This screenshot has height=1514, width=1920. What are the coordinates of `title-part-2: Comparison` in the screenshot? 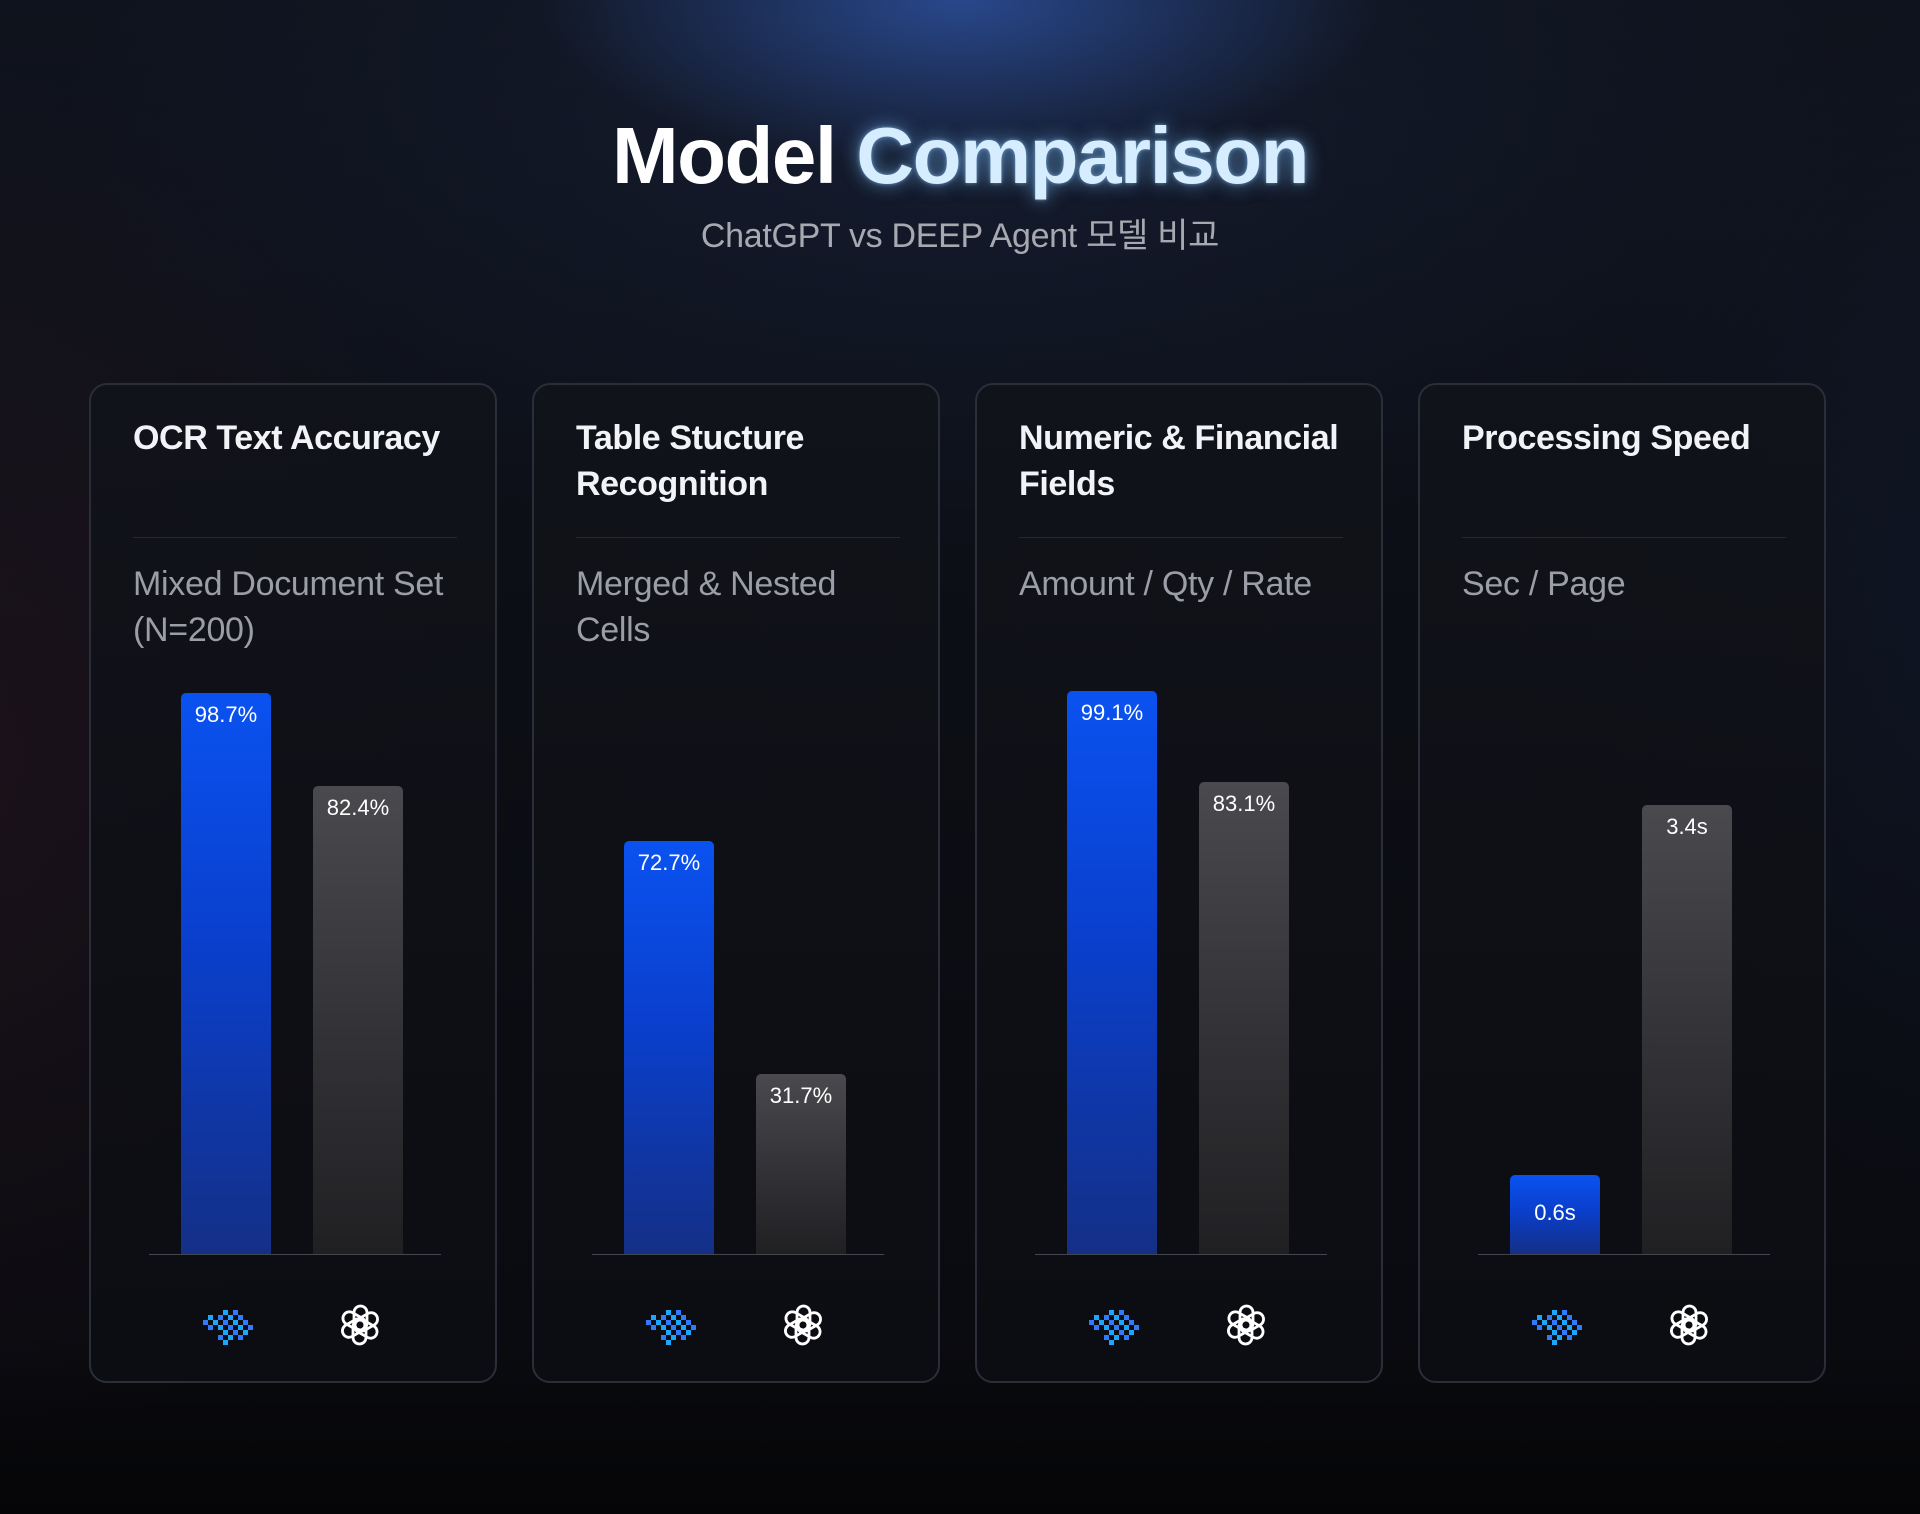 It's located at (1082, 155).